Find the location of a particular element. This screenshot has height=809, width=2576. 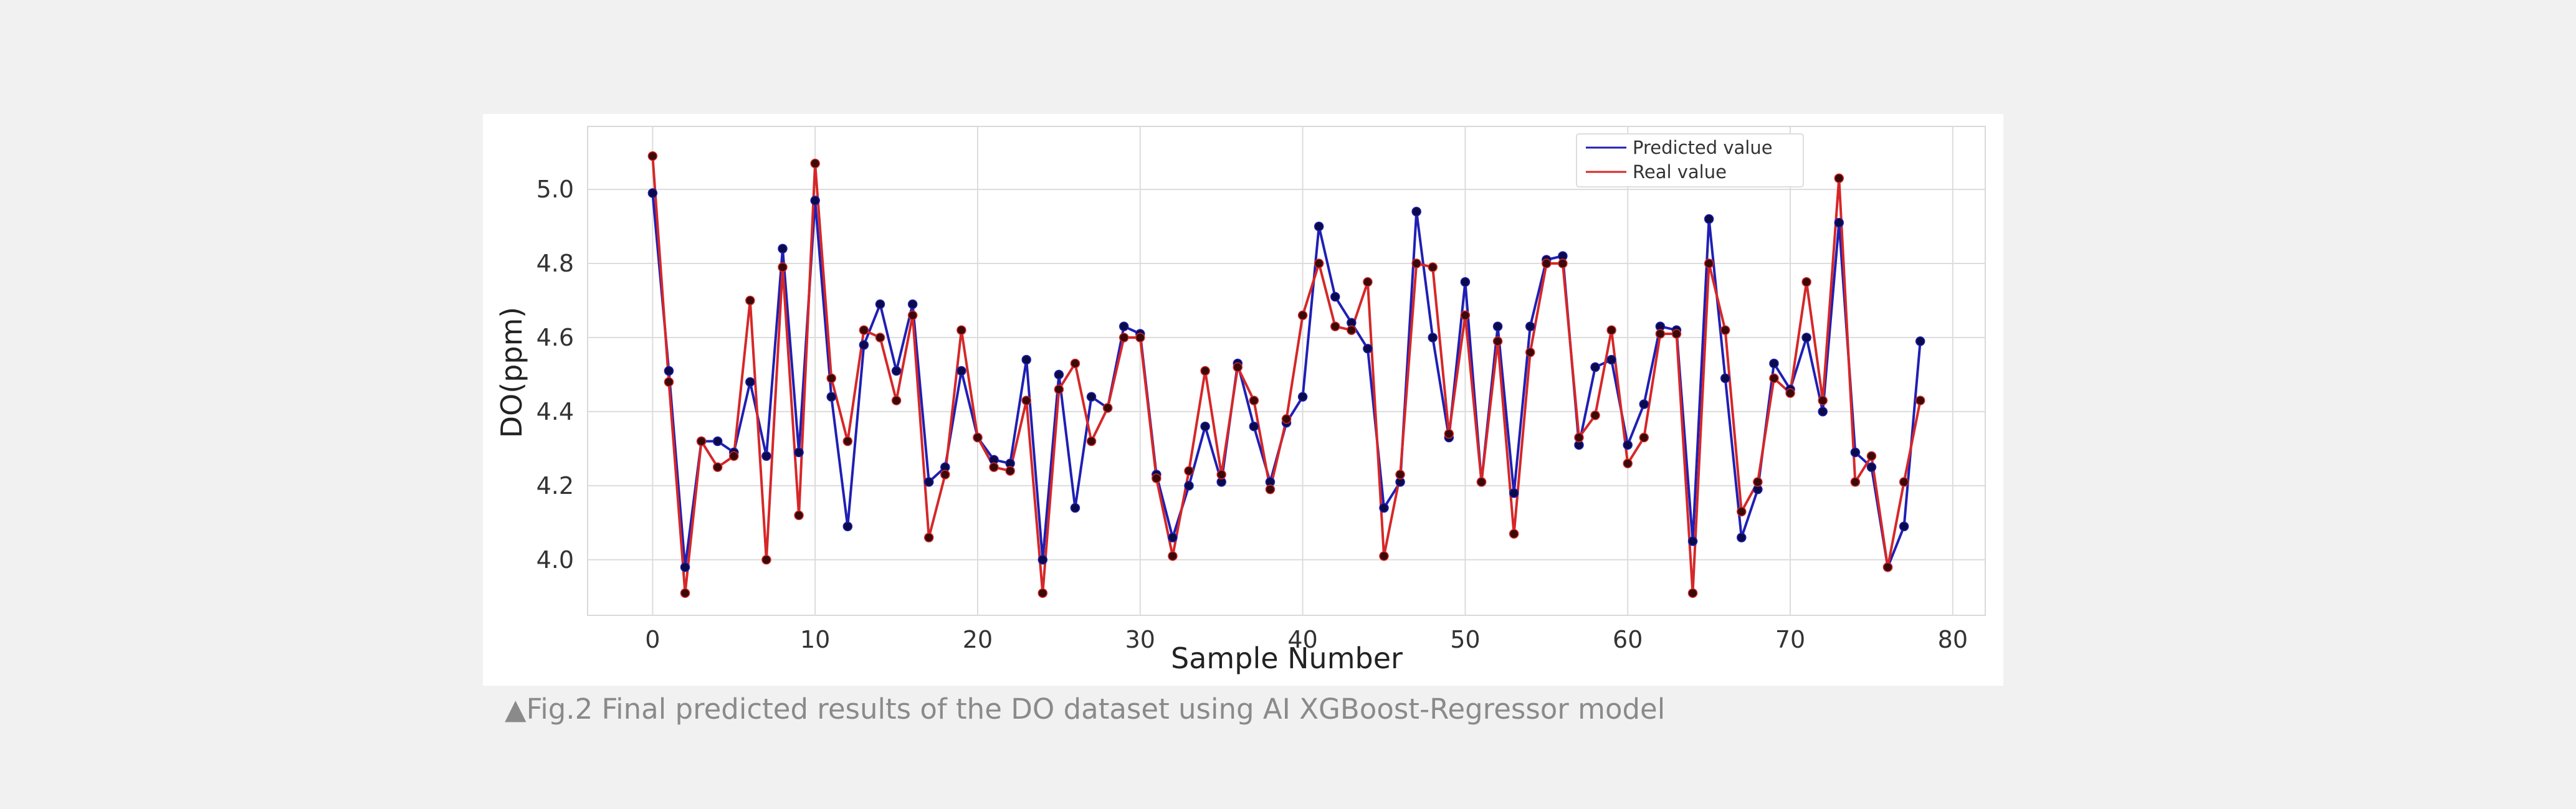

y-tick-label: 5.0 is located at coordinates (555, 189).